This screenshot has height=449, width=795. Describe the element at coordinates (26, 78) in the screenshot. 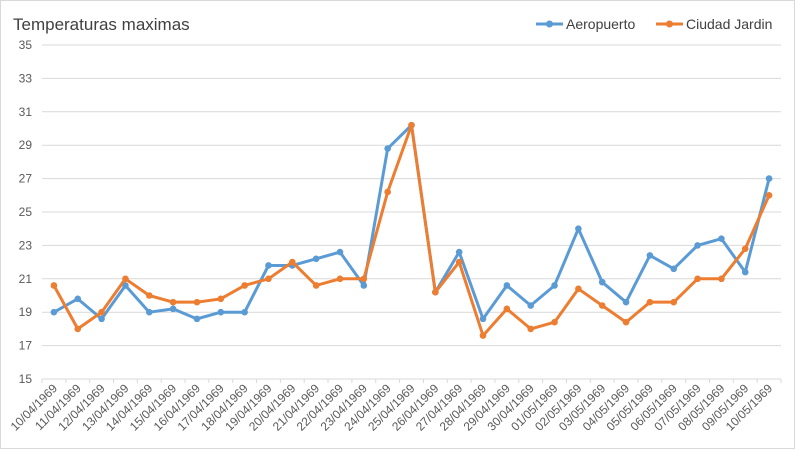

I see `y-tick-label: 33` at that location.